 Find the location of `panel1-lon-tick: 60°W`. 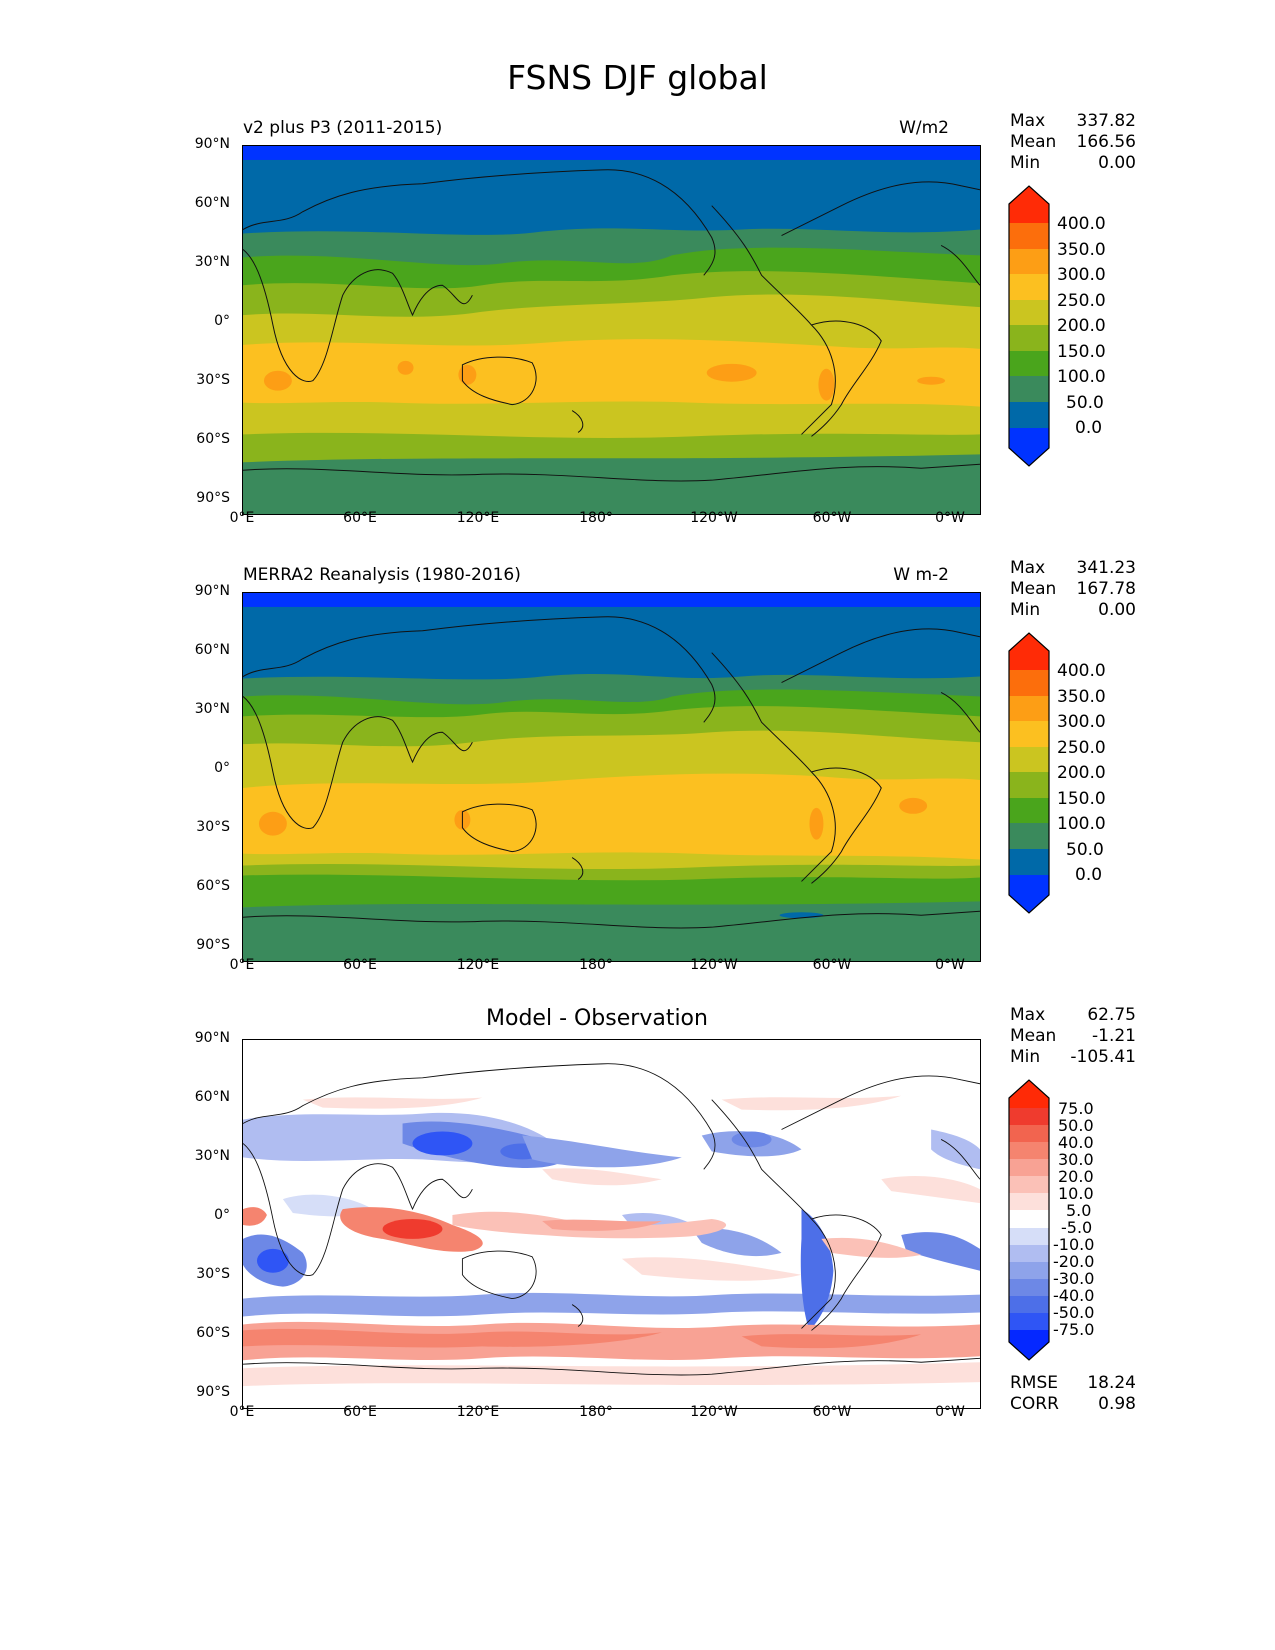

panel1-lon-tick: 60°W is located at coordinates (832, 518).